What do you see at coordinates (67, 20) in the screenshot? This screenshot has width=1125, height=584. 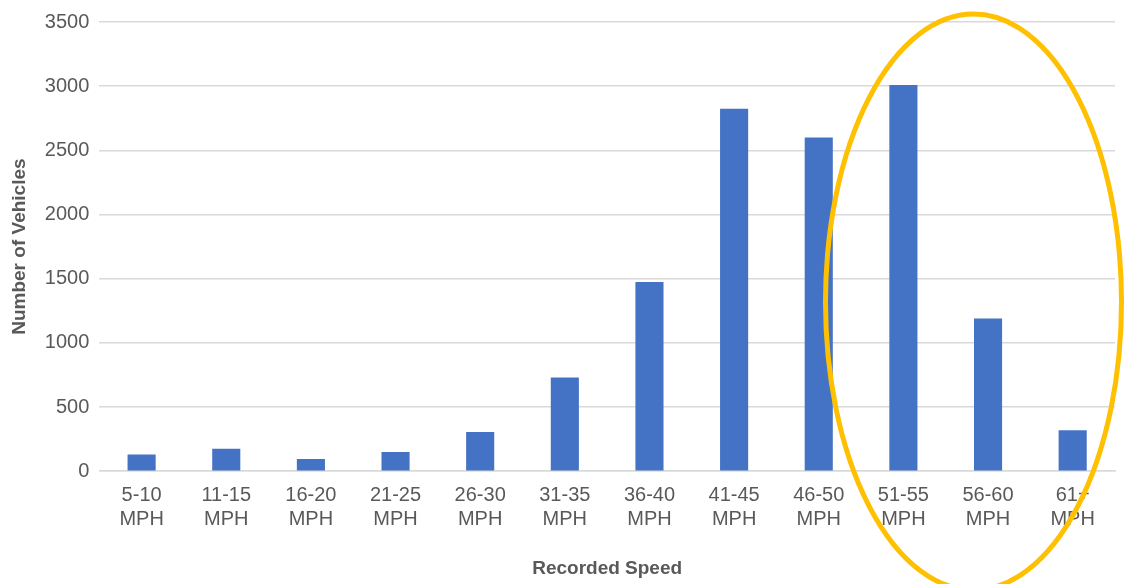 I see `y-tick-label: 3500` at bounding box center [67, 20].